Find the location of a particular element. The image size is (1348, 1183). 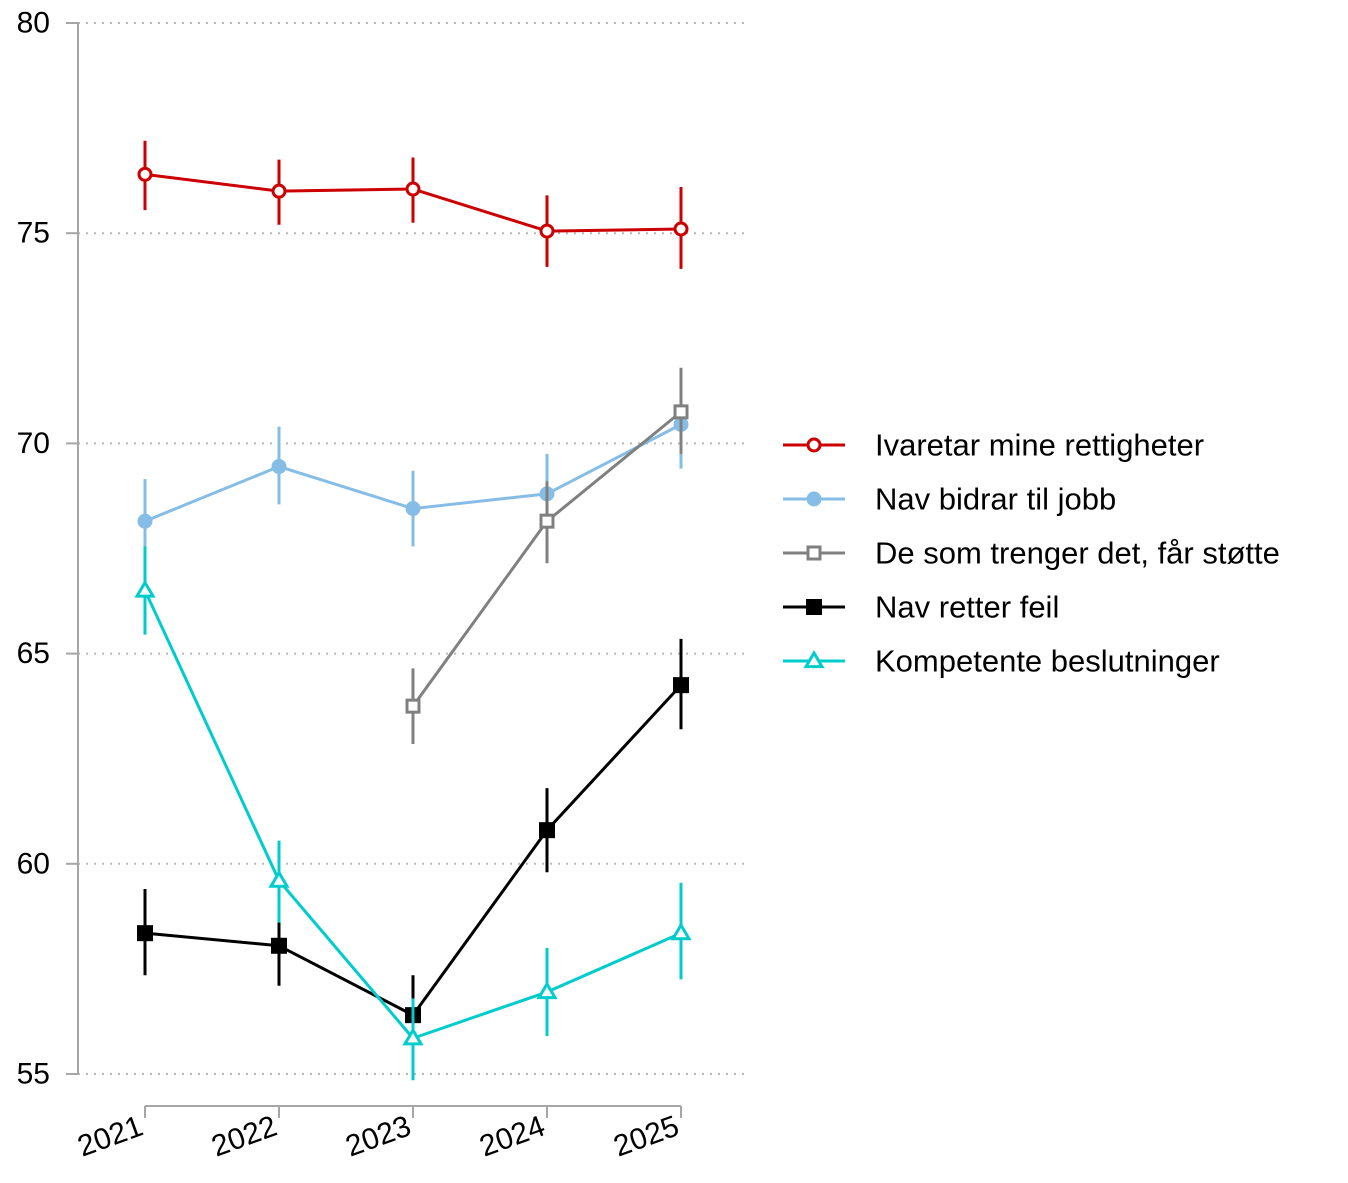

y-tick-label-70: 70 is located at coordinates (33, 443).